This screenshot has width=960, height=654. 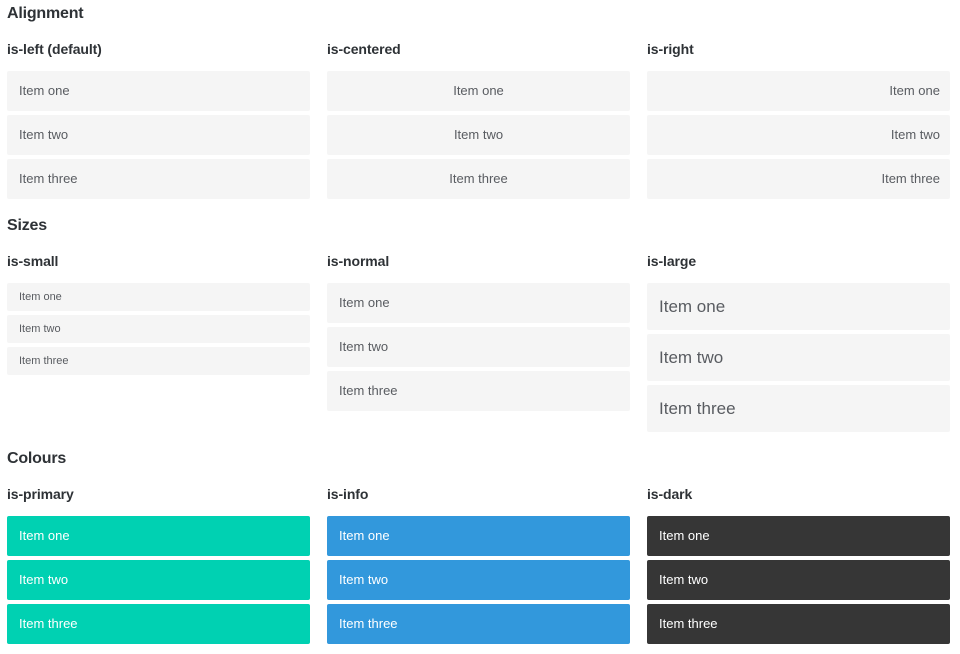 I want to click on list-is-left: Item one Item two Item three, so click(x=158, y=135).